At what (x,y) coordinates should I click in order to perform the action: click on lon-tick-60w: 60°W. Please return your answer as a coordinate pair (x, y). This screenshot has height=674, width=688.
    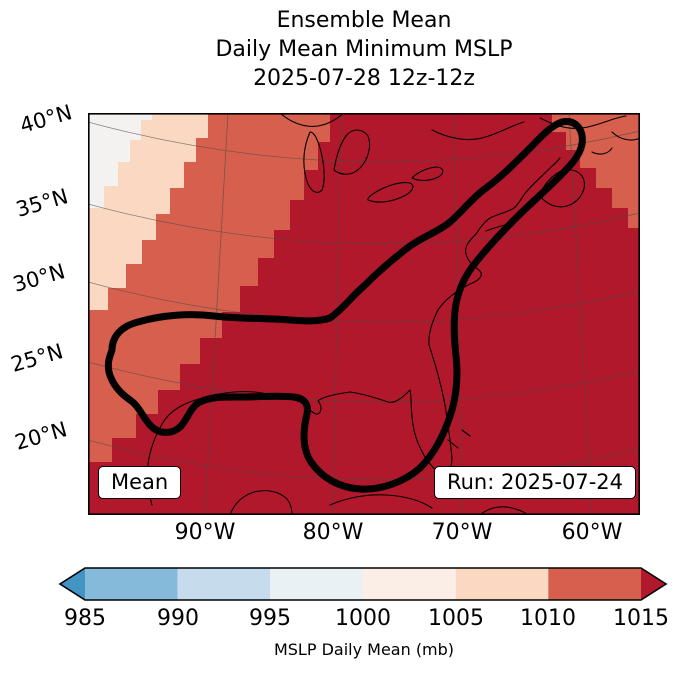
    Looking at the image, I should click on (592, 532).